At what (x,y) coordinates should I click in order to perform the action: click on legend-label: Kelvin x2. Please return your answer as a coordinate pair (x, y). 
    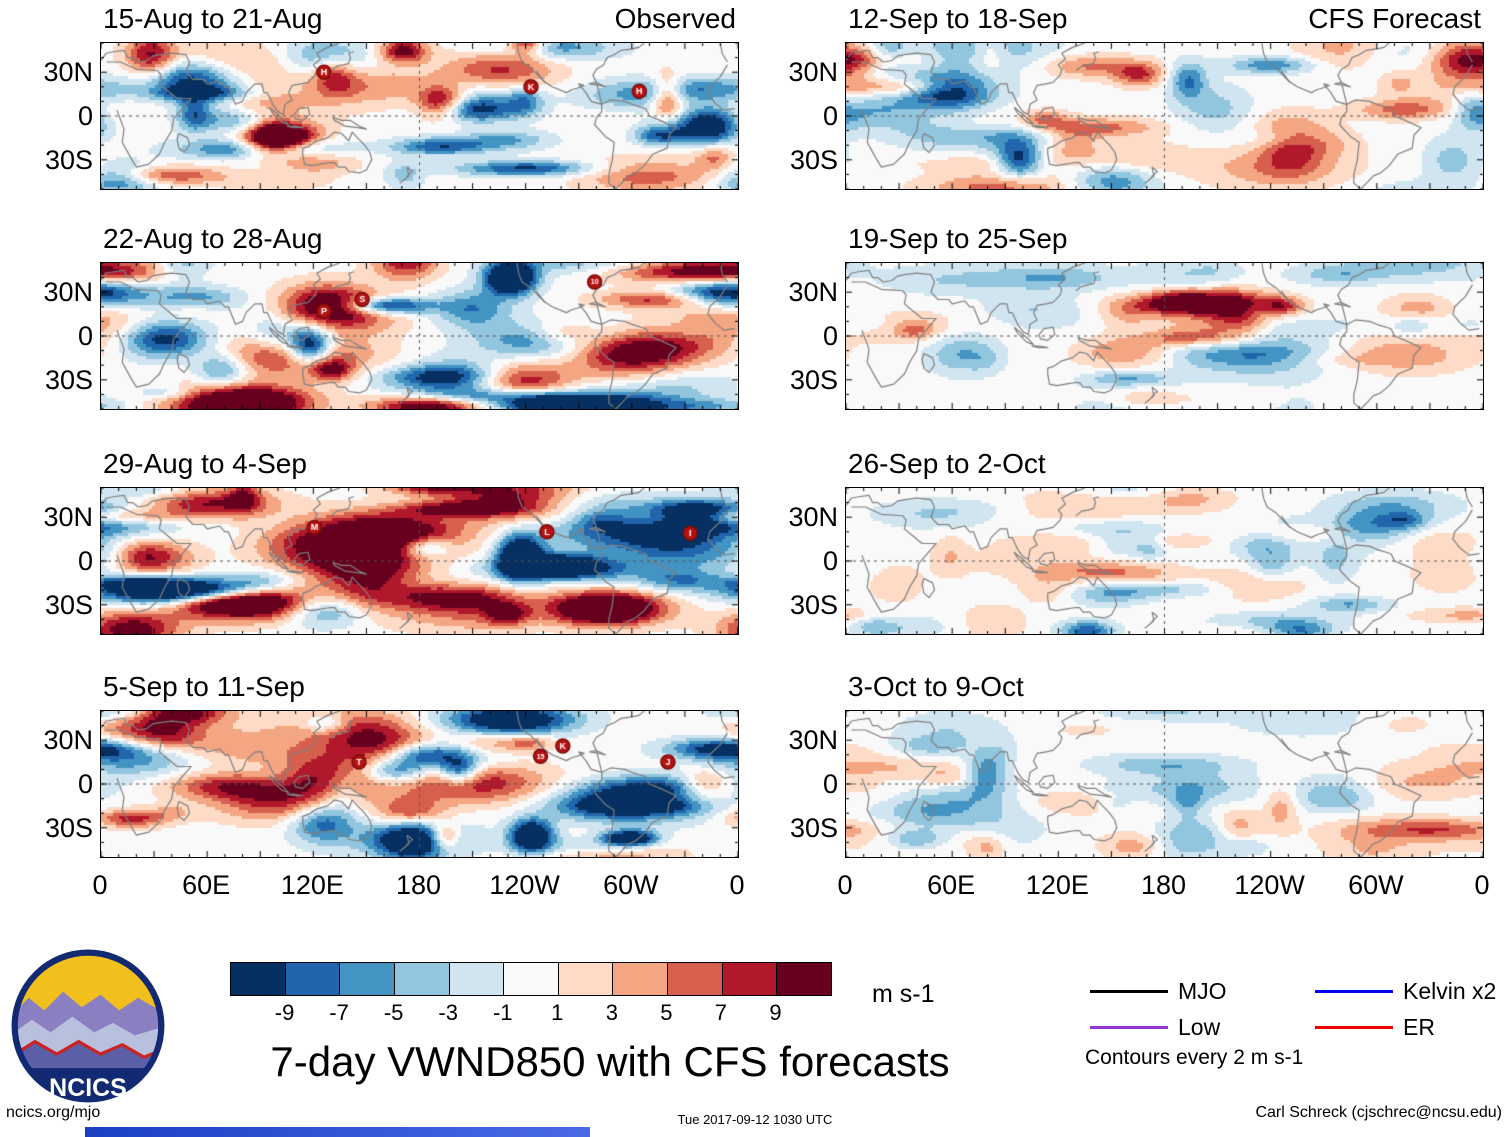
    Looking at the image, I should click on (1450, 991).